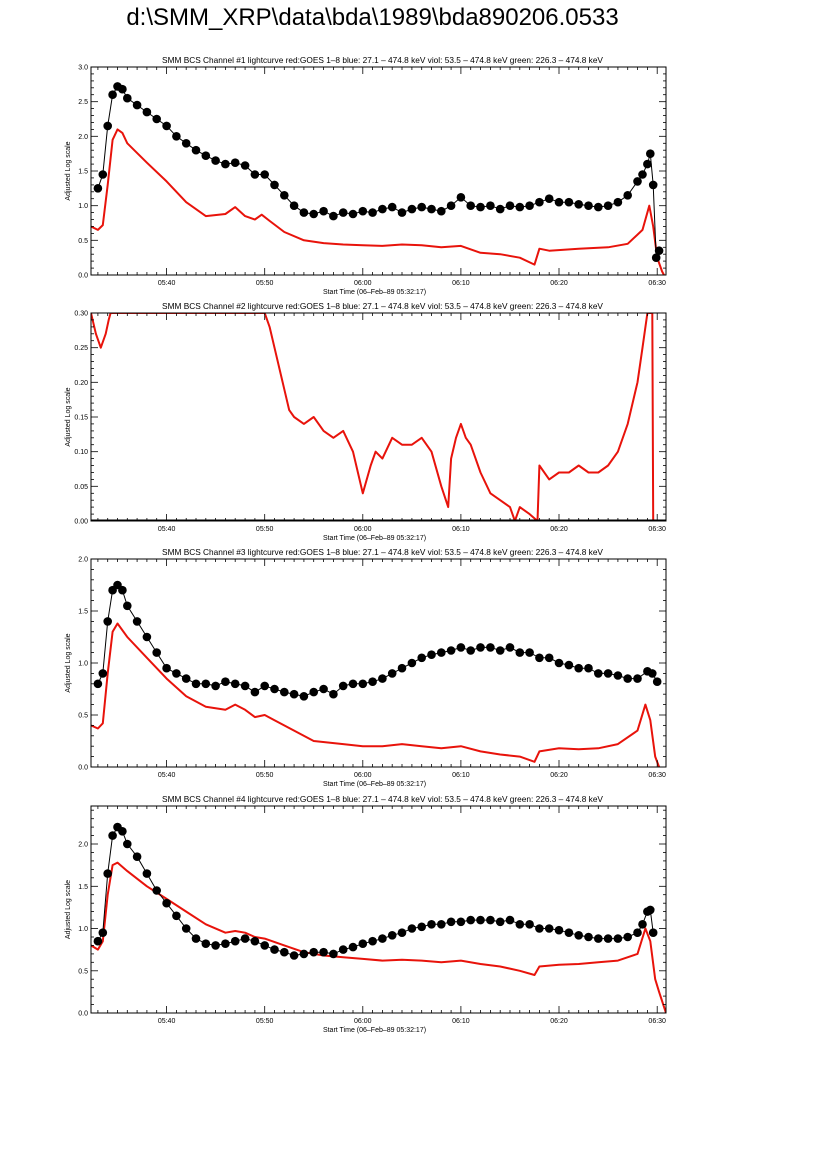 The image size is (826, 1169). I want to click on y-tick-label: 3.0, so click(83, 68).